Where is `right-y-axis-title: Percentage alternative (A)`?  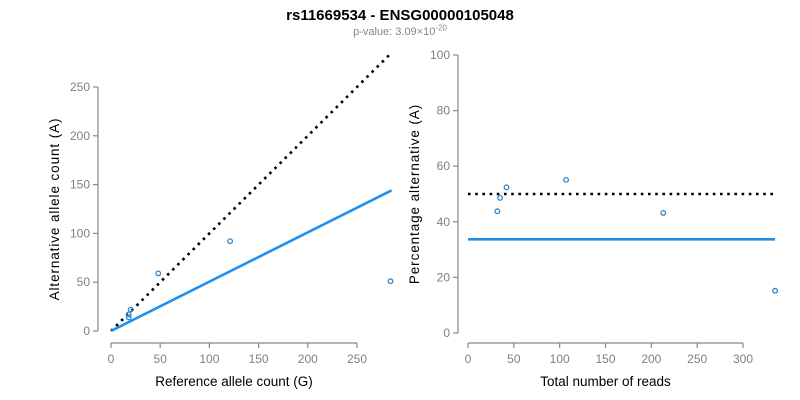
right-y-axis-title: Percentage alternative (A) is located at coordinates (414, 194).